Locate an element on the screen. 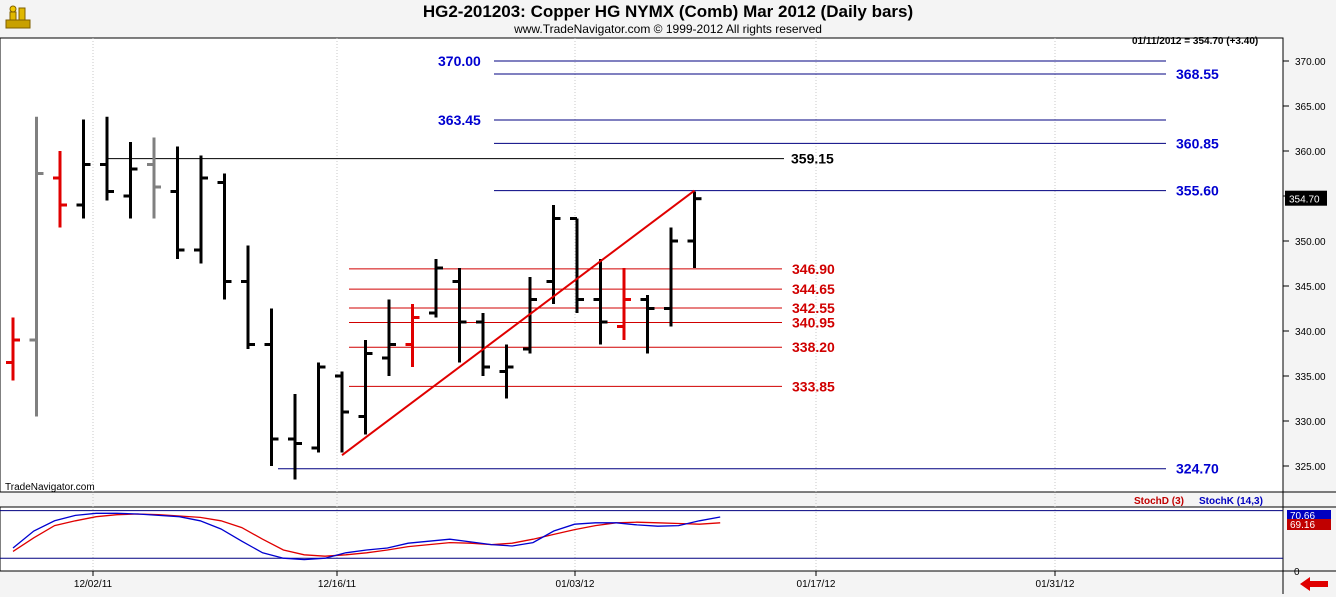 The height and width of the screenshot is (597, 1336). x-tick-label: 12/02/11 is located at coordinates (93, 584).